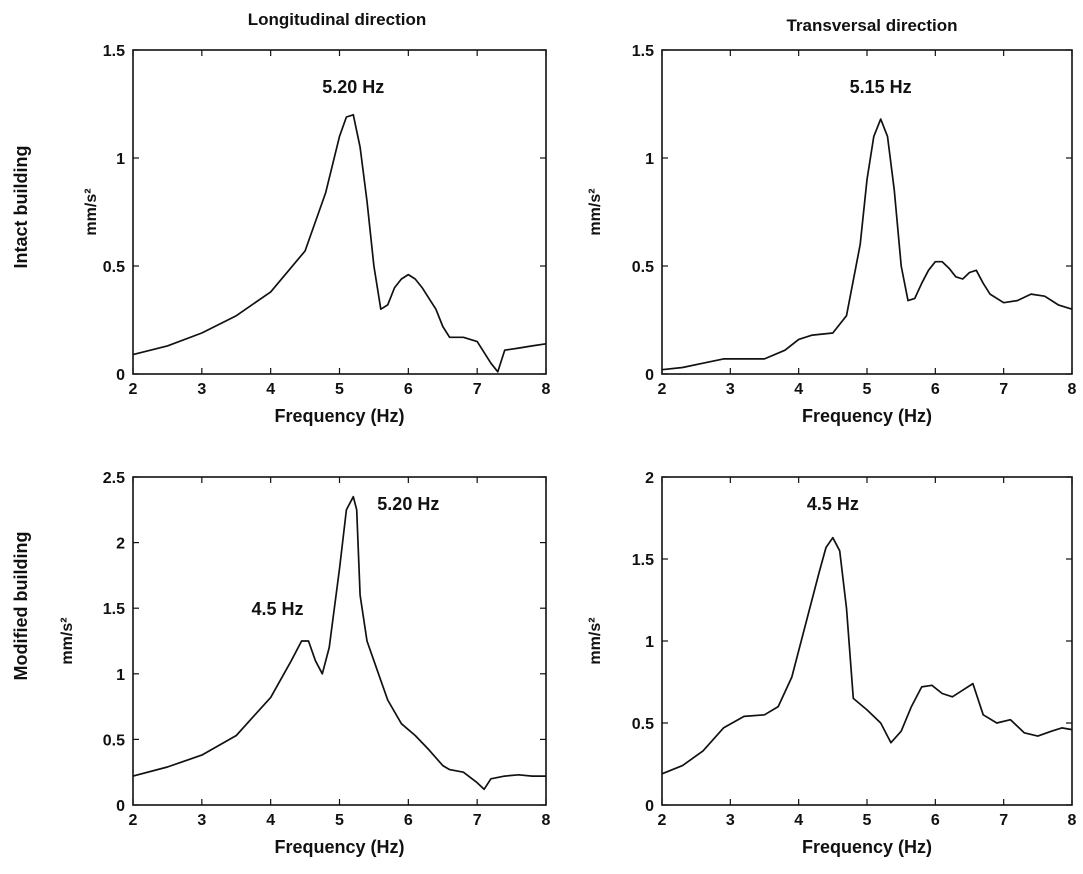 The height and width of the screenshot is (874, 1083). What do you see at coordinates (881, 87) in the screenshot?
I see `peak-annotation: 5.15 Hz` at bounding box center [881, 87].